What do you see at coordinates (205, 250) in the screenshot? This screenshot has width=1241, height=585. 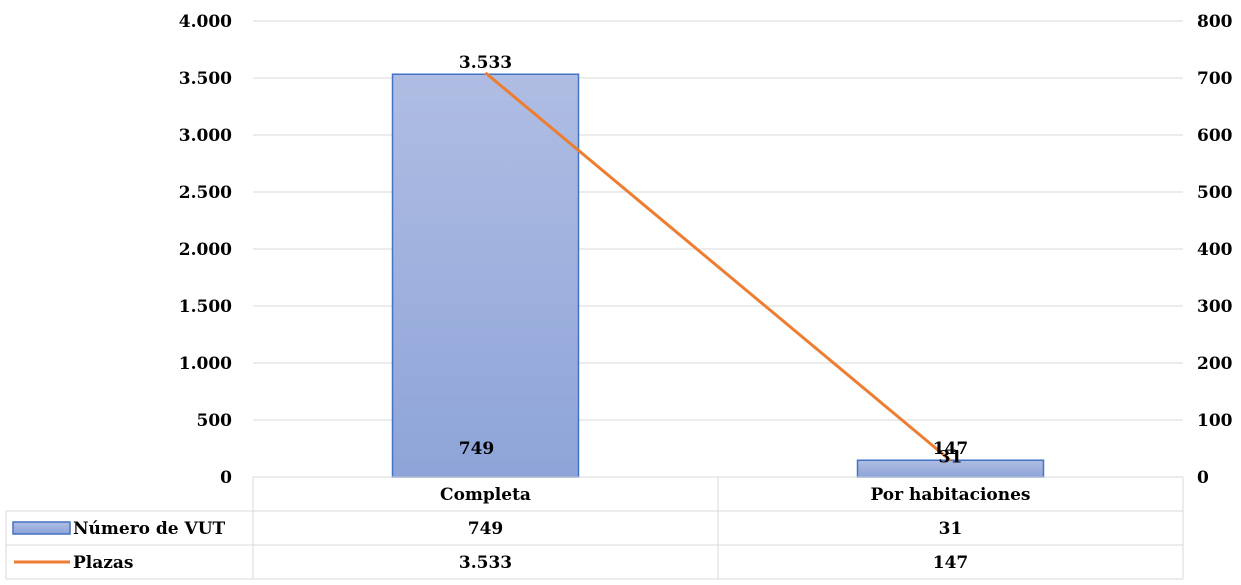 I see `y-left-tick-label: 2.000` at bounding box center [205, 250].